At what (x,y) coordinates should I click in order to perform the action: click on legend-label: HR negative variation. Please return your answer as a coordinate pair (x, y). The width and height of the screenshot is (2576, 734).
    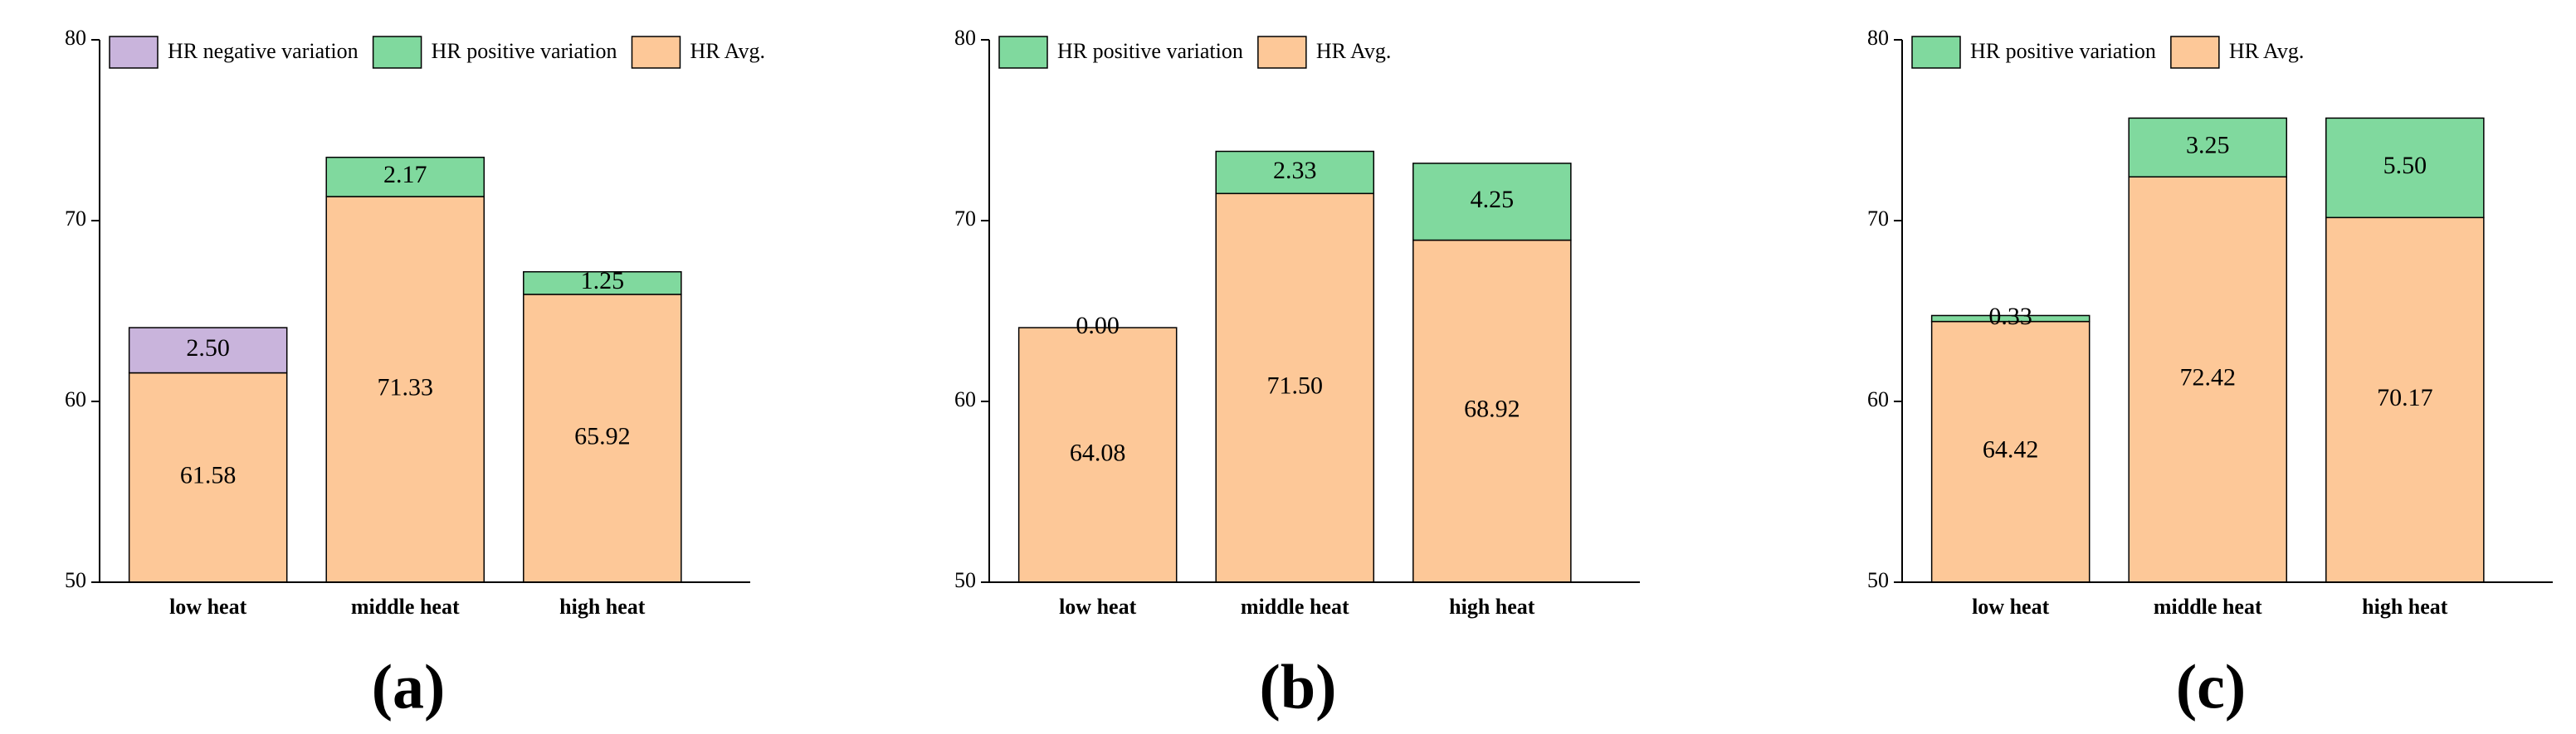
    Looking at the image, I should click on (263, 51).